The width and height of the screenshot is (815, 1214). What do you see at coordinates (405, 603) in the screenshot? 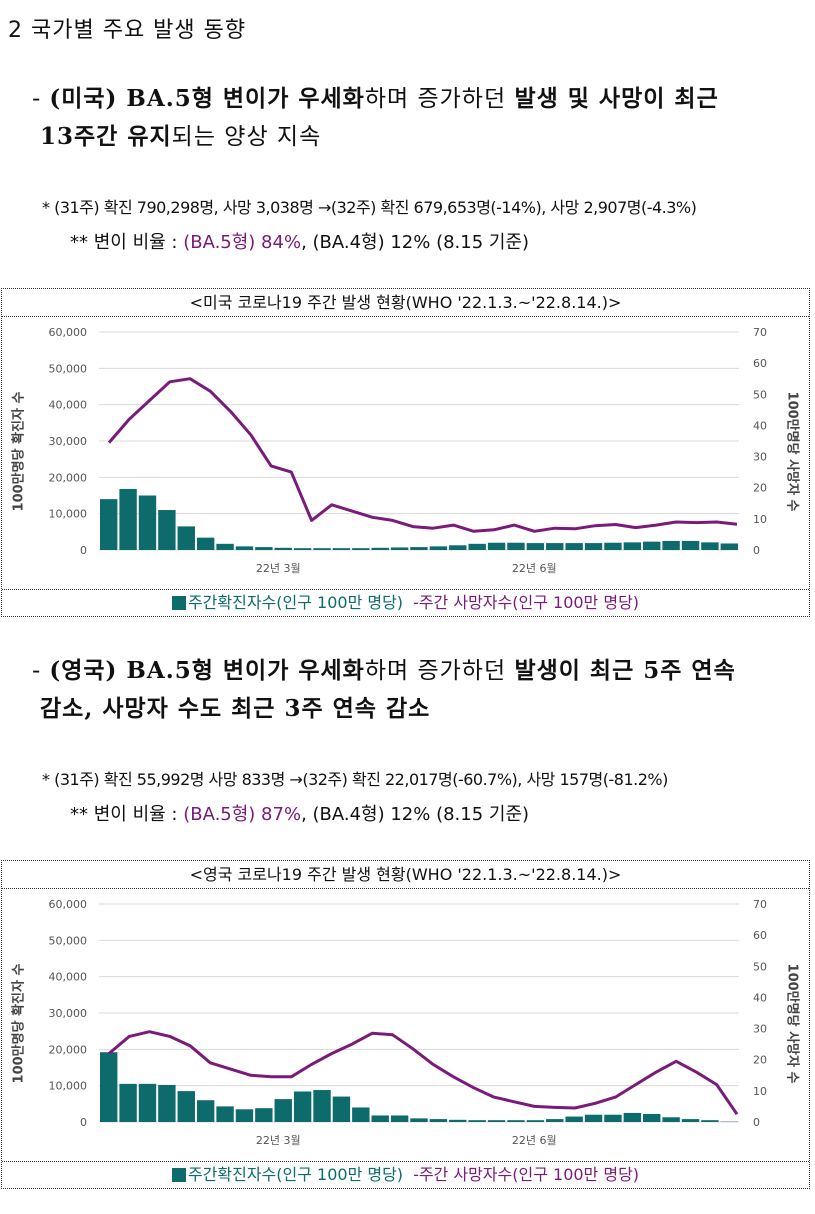
I see `chart-legend: 주간확진자수(인구 100만 명당) -주간 사망자수(인구 100만 명당)` at bounding box center [405, 603].